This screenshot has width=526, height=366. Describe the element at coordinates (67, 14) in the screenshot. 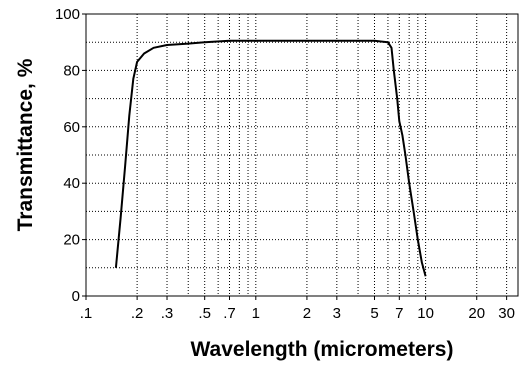

I see `y-tick-label: 100` at that location.